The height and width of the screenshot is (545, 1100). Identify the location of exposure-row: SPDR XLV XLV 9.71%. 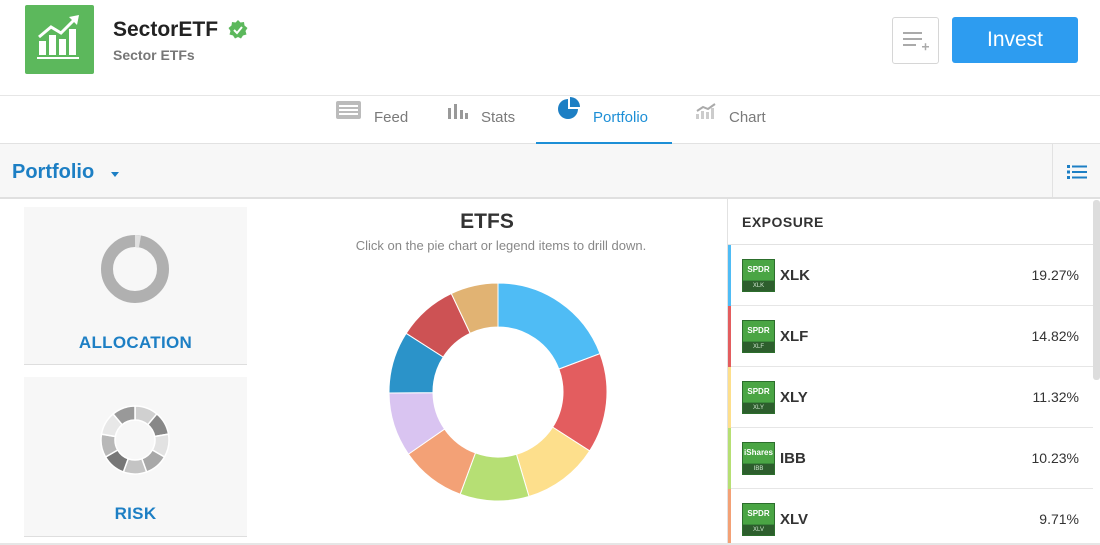
(910, 517).